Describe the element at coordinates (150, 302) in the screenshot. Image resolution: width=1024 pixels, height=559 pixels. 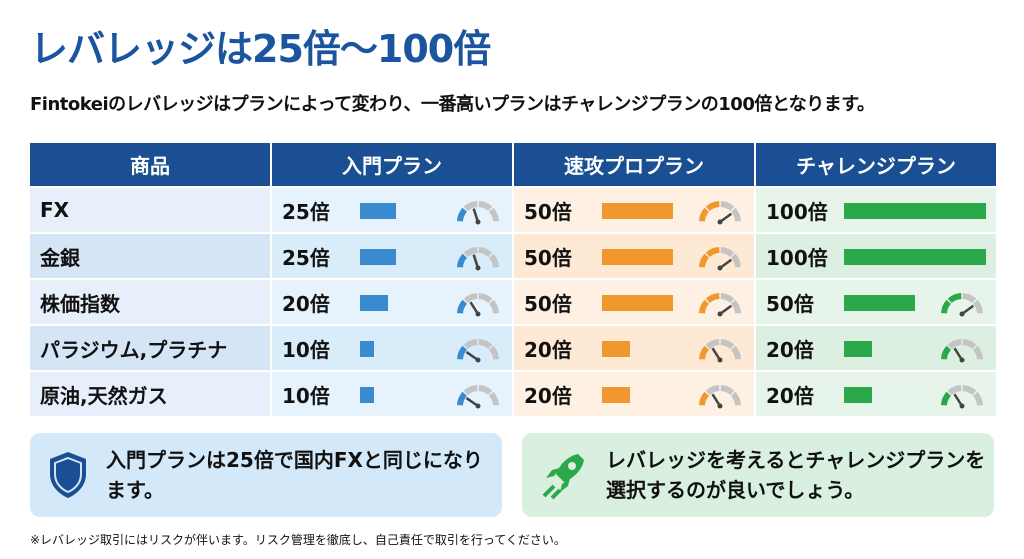
I see `product-name: 株価指数` at that location.